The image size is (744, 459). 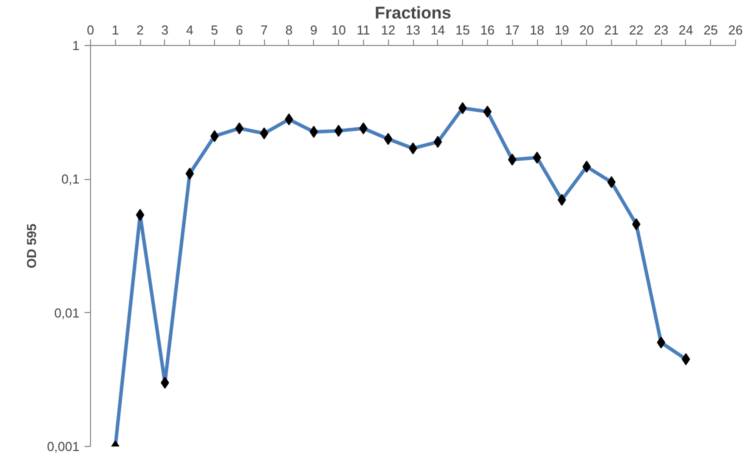 I want to click on y-tick-label: 0,001, so click(x=63, y=446).